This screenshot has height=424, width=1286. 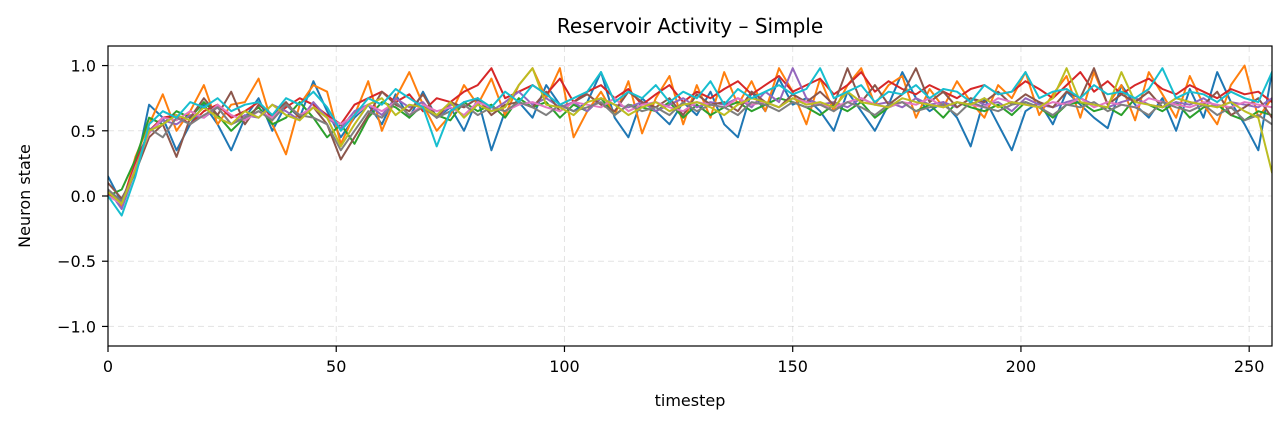 I want to click on x-tick-label: 150, so click(x=792, y=366).